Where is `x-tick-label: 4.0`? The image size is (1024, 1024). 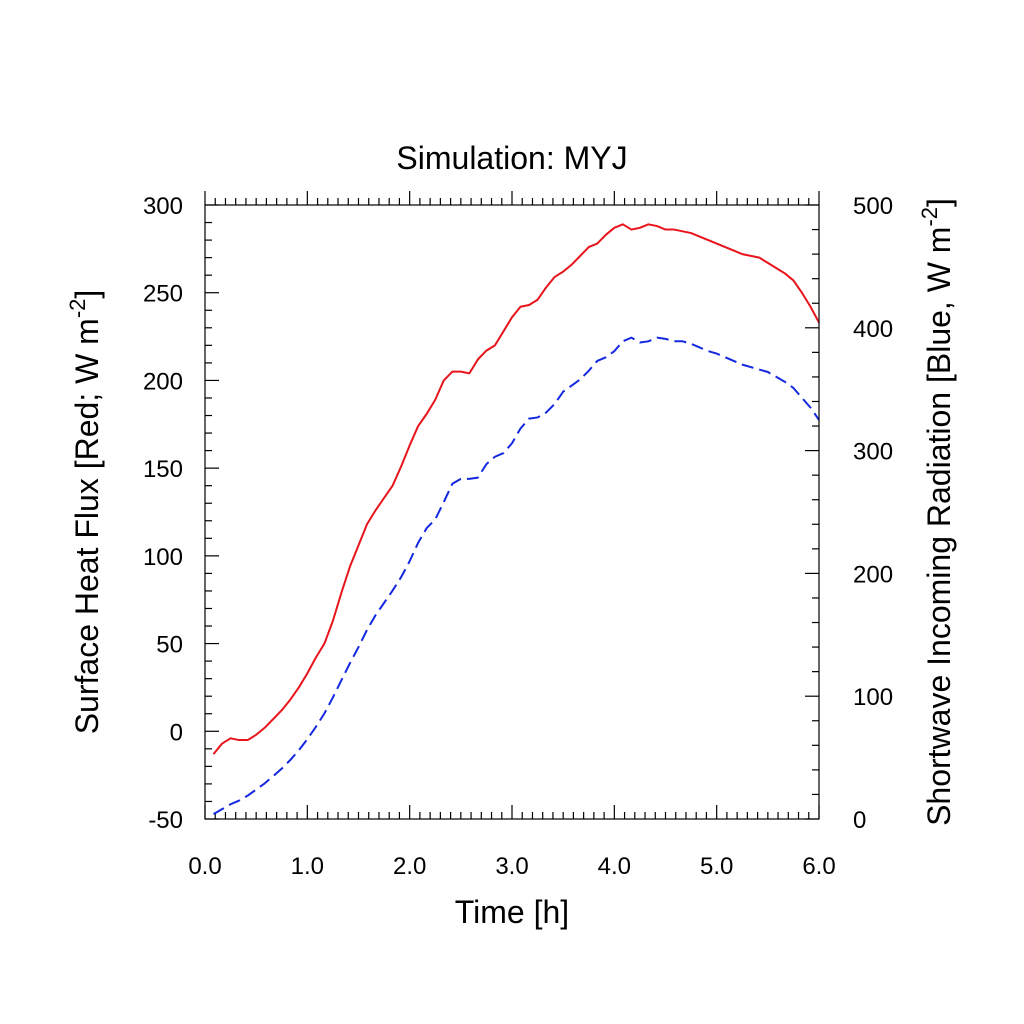 x-tick-label: 4.0 is located at coordinates (614, 866).